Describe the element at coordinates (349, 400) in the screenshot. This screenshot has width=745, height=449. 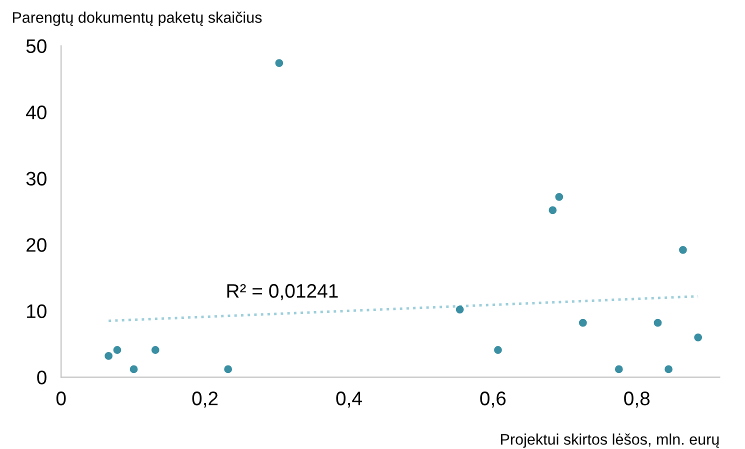
I see `x-tick-label: 0,4` at that location.